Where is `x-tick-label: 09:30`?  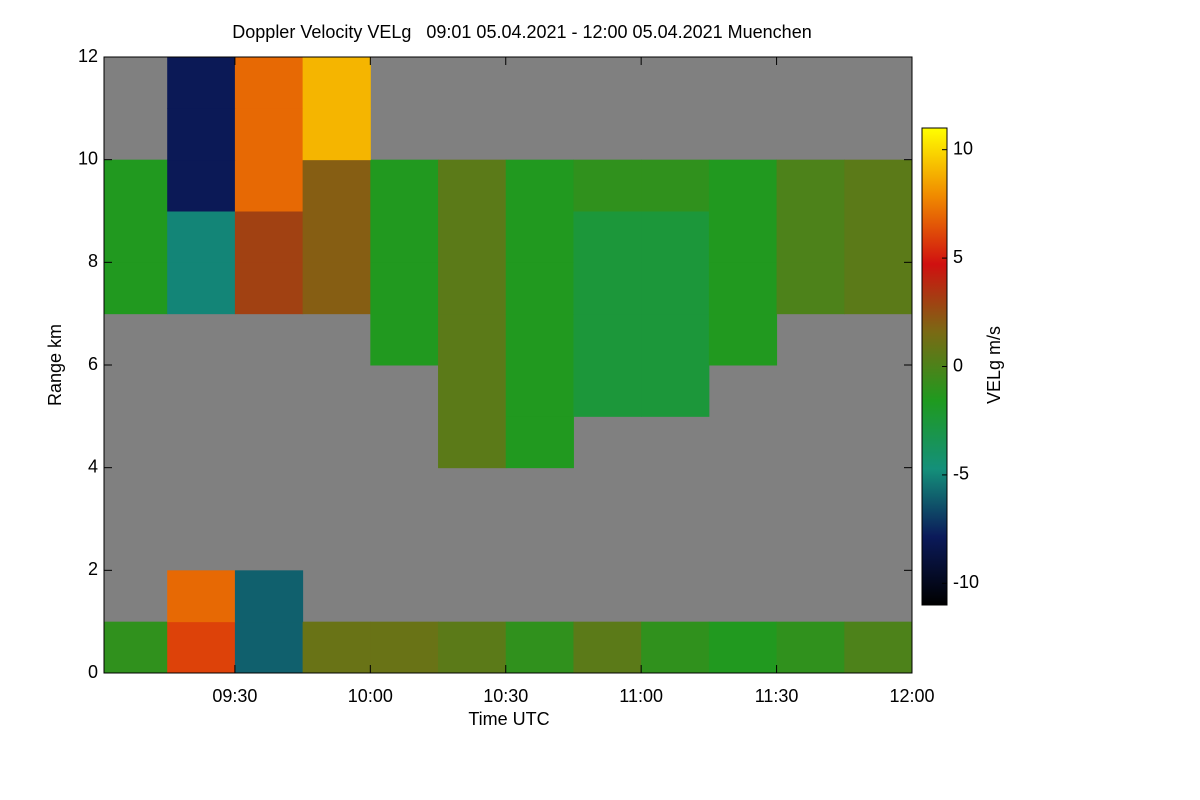
x-tick-label: 09:30 is located at coordinates (234, 696).